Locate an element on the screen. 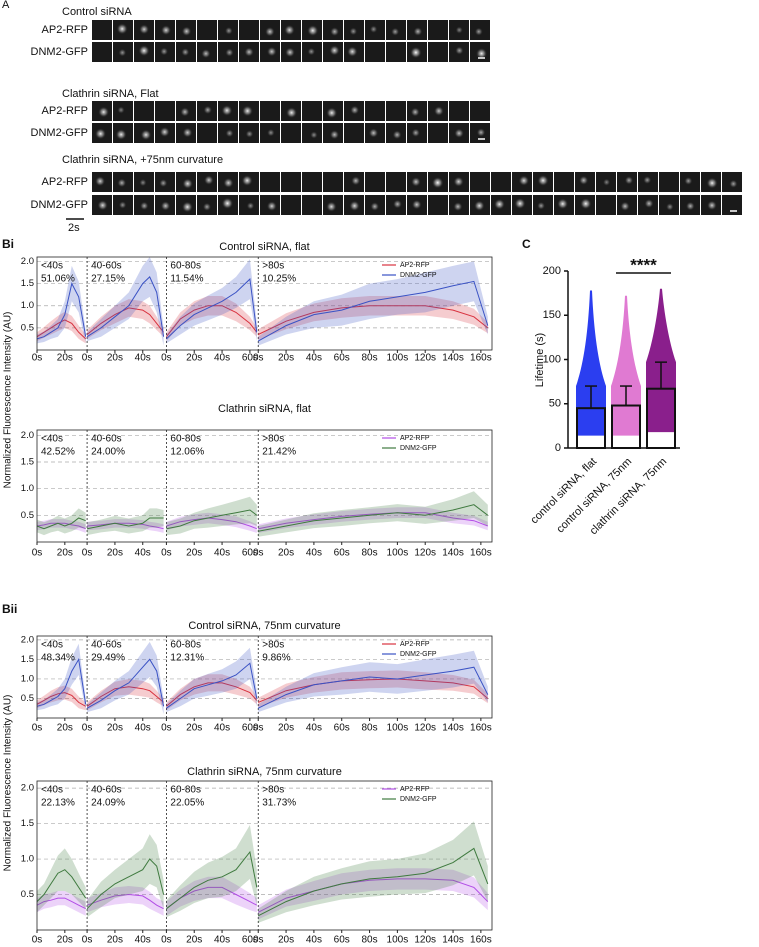 The image size is (759, 947). panel-label: C is located at coordinates (526, 244).